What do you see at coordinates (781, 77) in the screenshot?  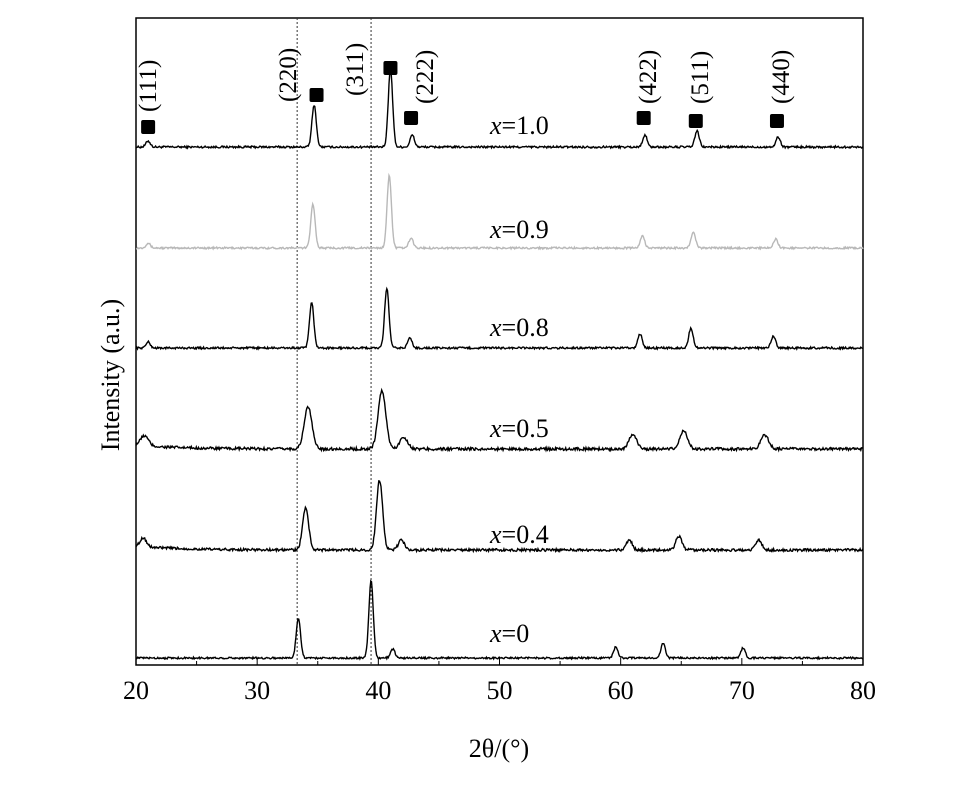 I see `peak-label: (440)` at bounding box center [781, 77].